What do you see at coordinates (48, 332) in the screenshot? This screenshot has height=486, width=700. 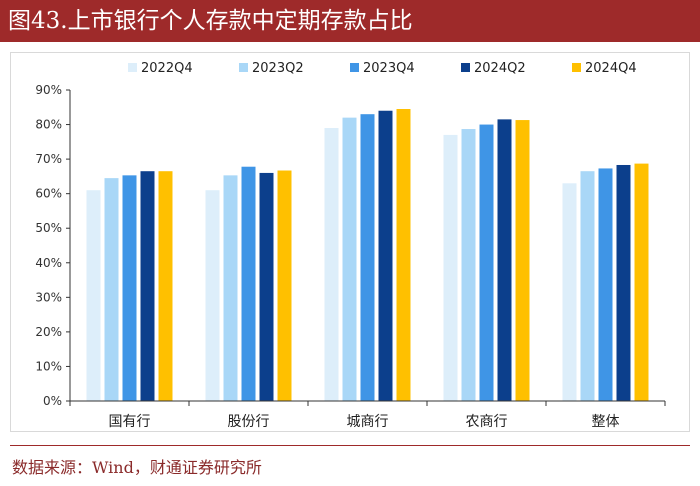 I see `y-tick-label: 20%` at bounding box center [48, 332].